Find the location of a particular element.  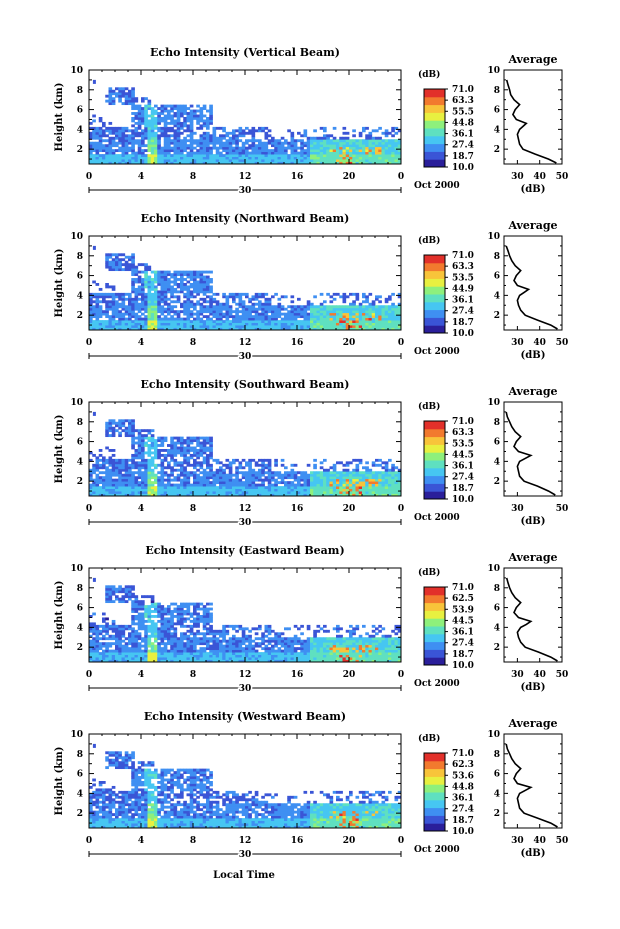

average-y-tick-label: 8 is located at coordinates (497, 257).